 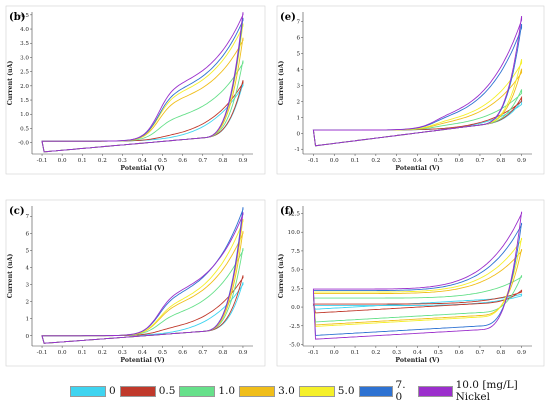 I want to click on legend-item: 10.0 [mg/L] Nickel, so click(x=484, y=391).